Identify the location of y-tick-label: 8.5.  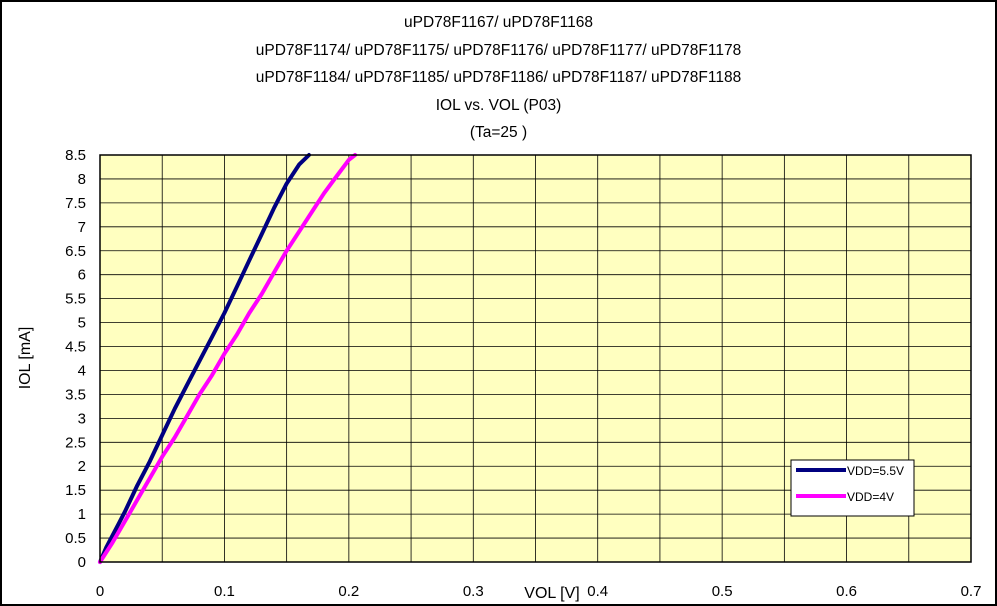
(75, 155).